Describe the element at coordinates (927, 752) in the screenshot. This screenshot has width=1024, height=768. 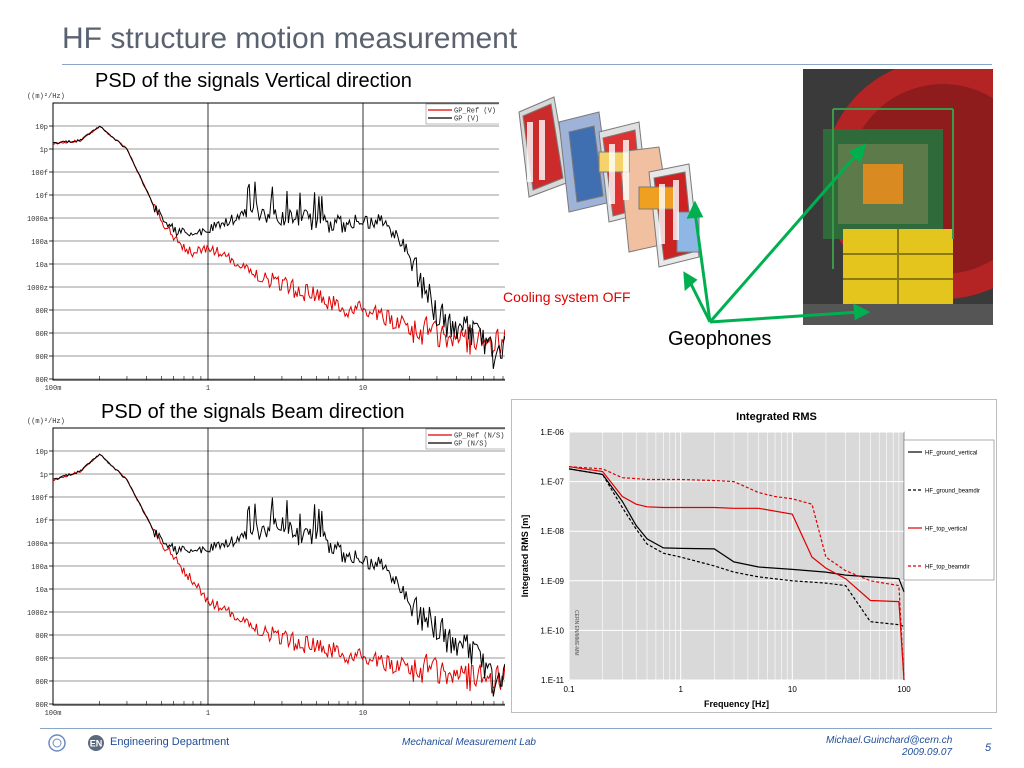
I see `footer-date: 2009.09.07` at that location.